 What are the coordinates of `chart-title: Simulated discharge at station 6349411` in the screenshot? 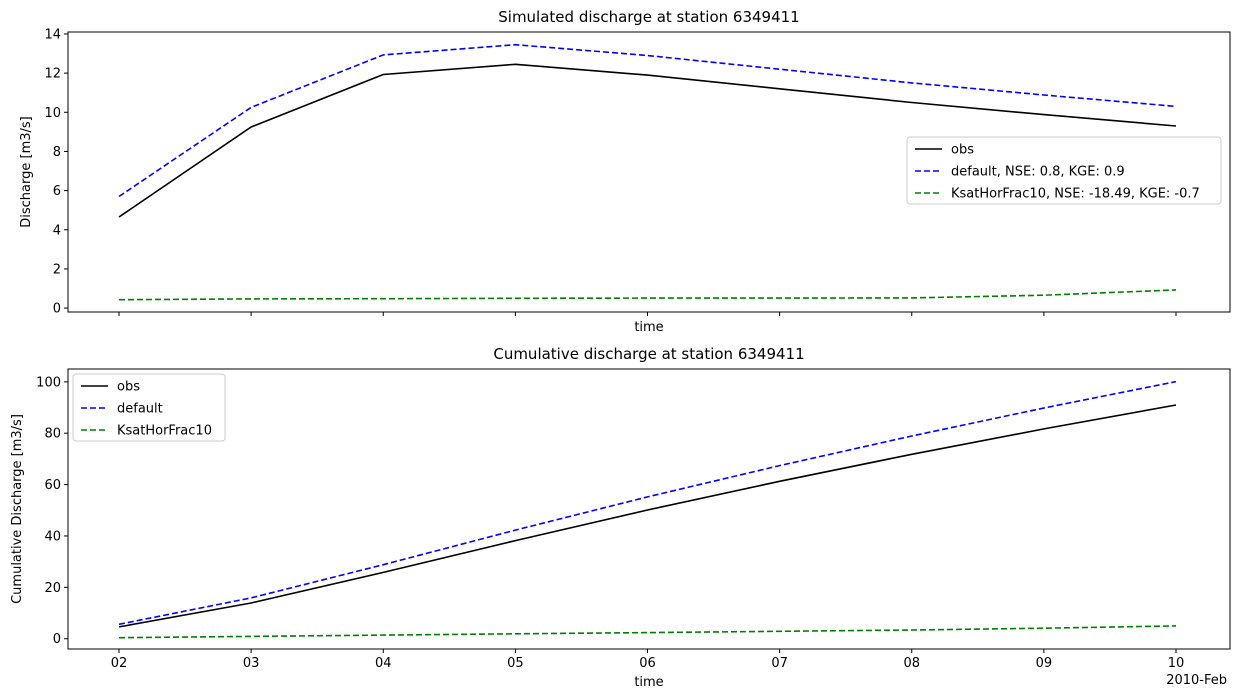 It's located at (648, 17).